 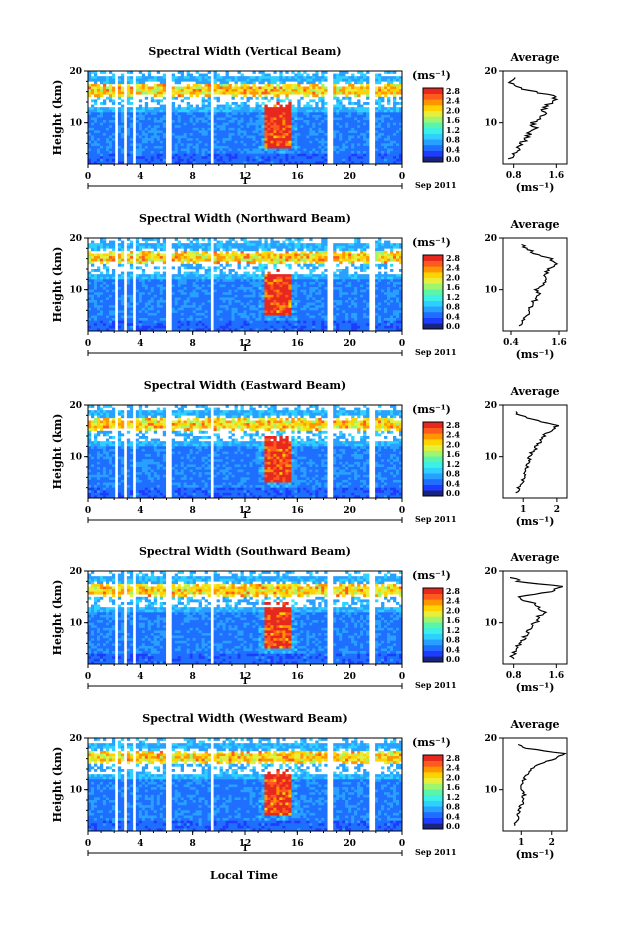 What do you see at coordinates (453, 149) in the screenshot?
I see `colorbar-tick-label: 0.4` at bounding box center [453, 149].